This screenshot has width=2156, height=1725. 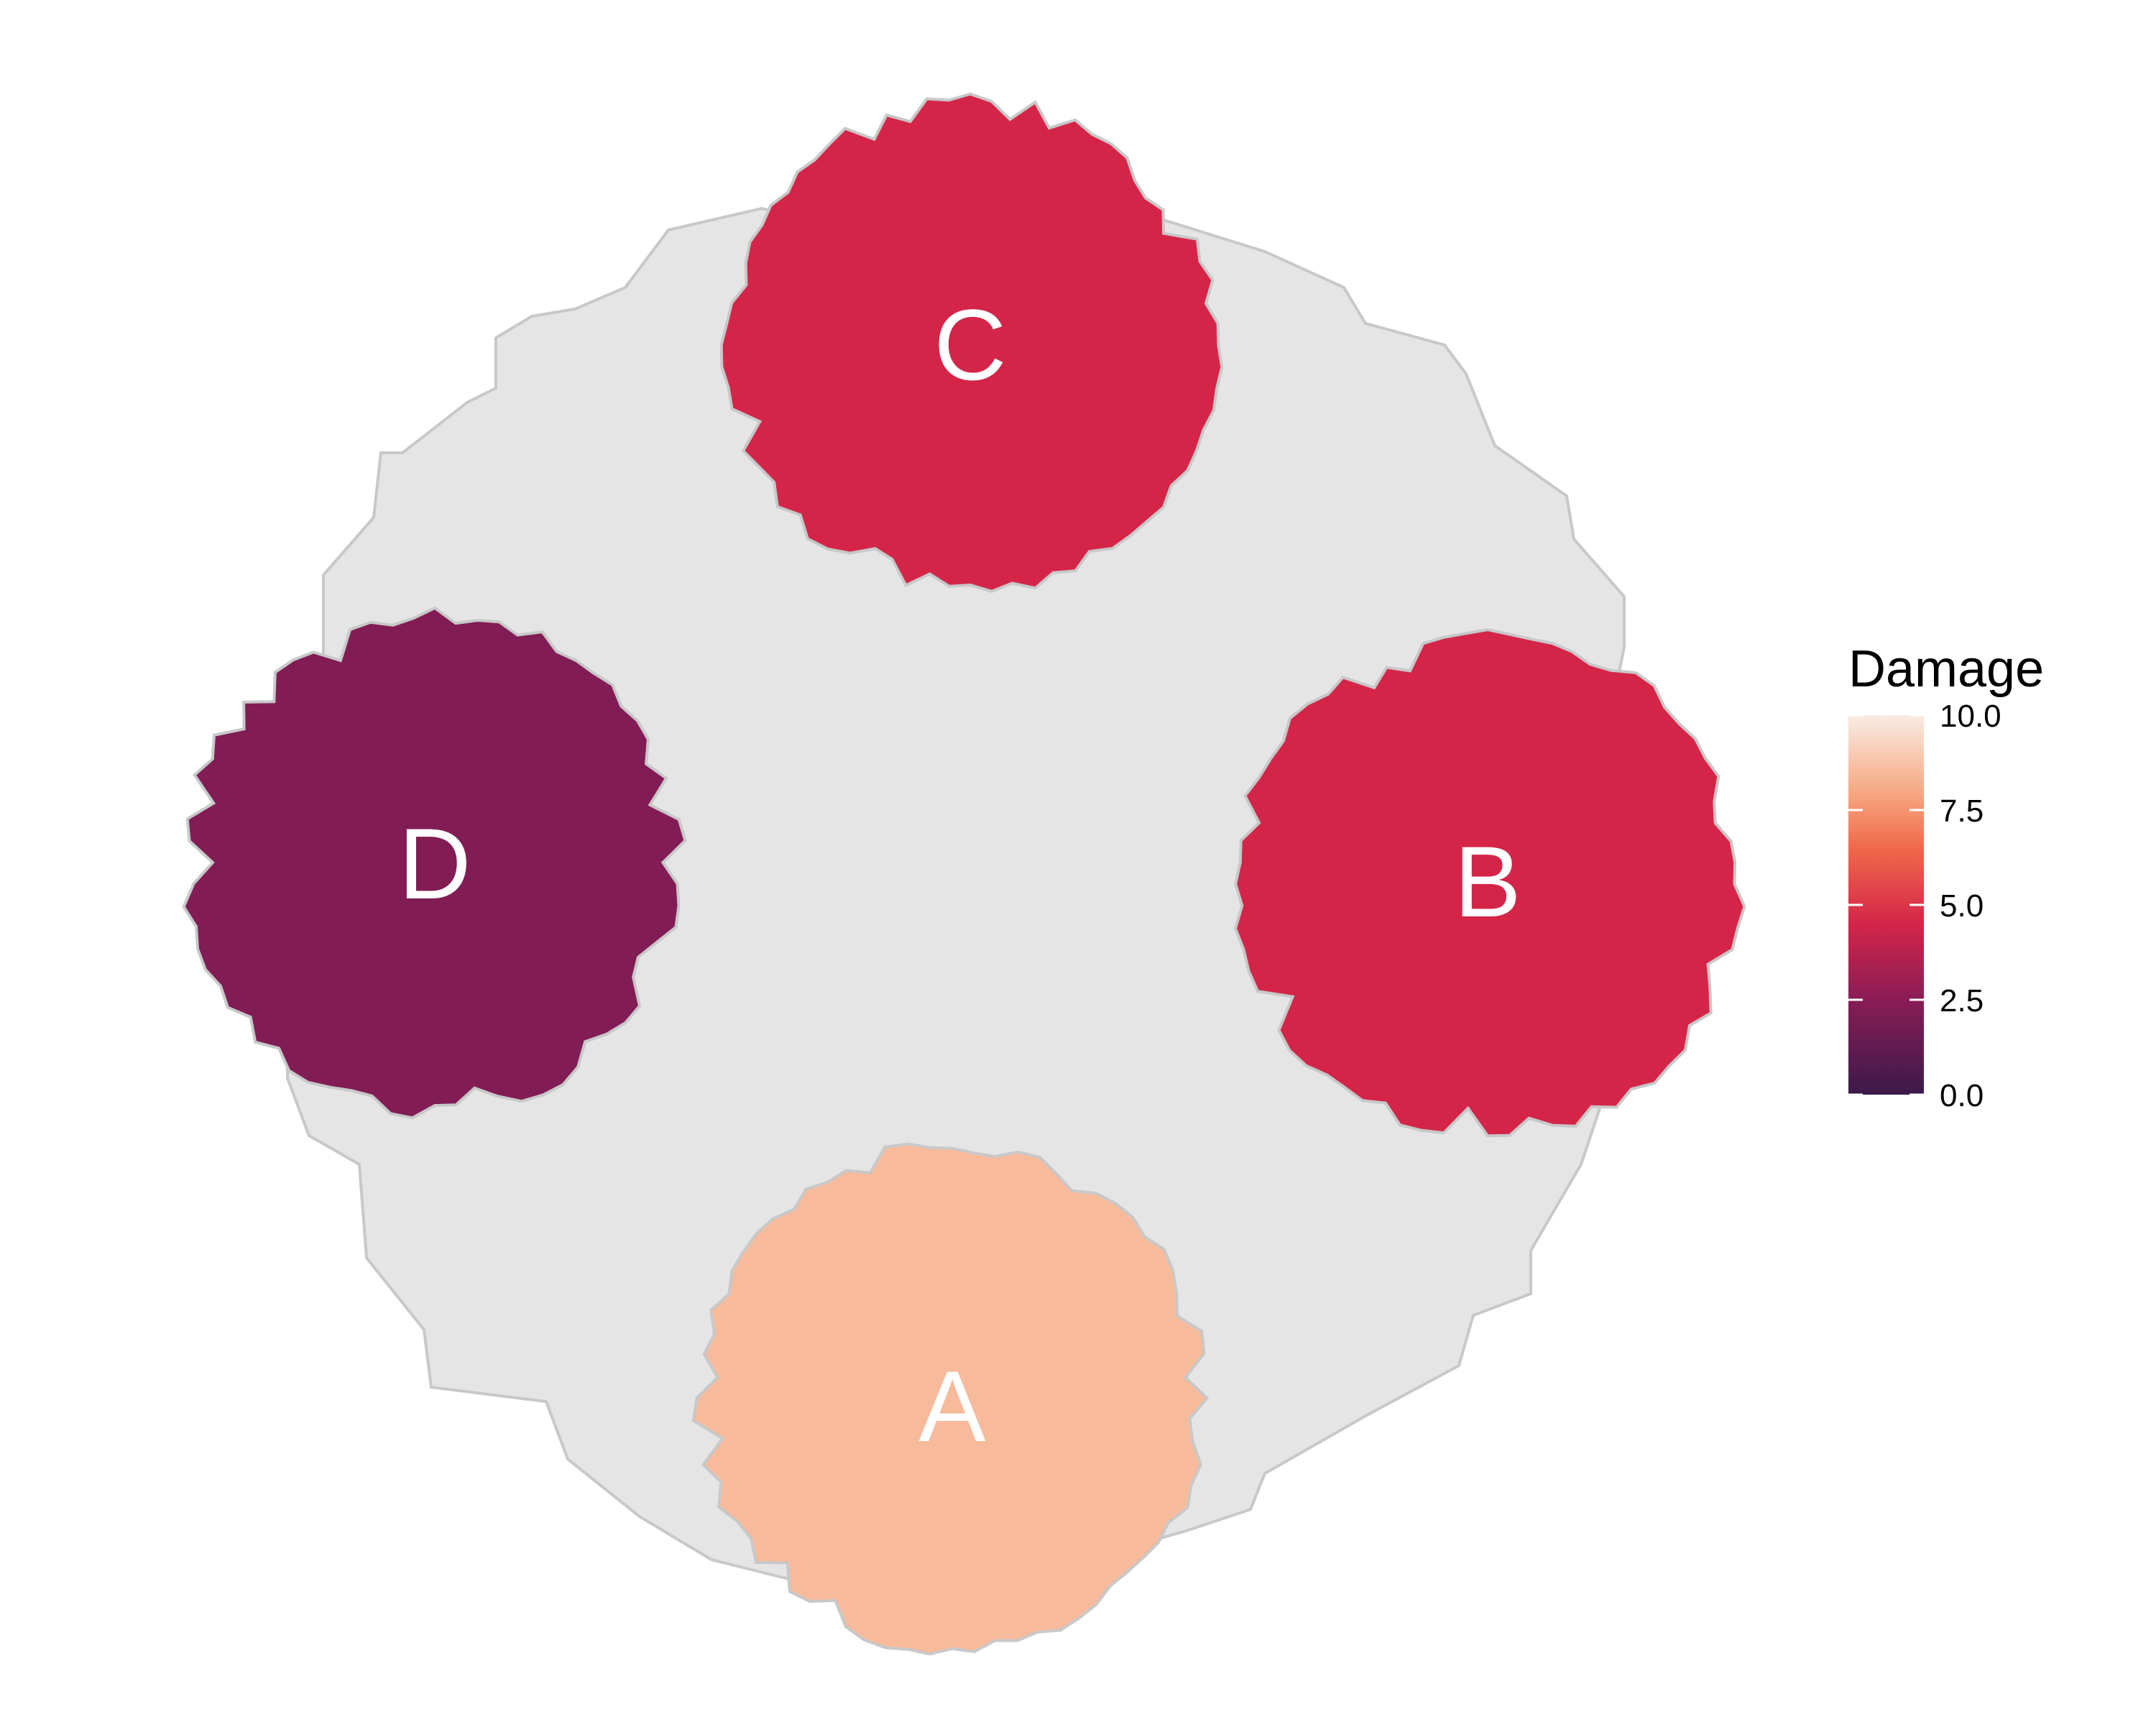 I want to click on legend-tick-label: 10.0, so click(x=1971, y=716).